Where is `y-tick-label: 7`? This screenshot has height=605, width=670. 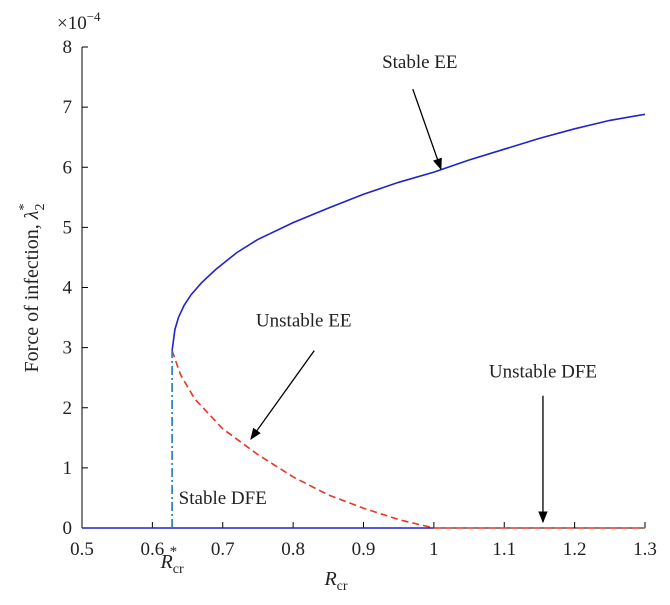 y-tick-label: 7 is located at coordinates (68, 107).